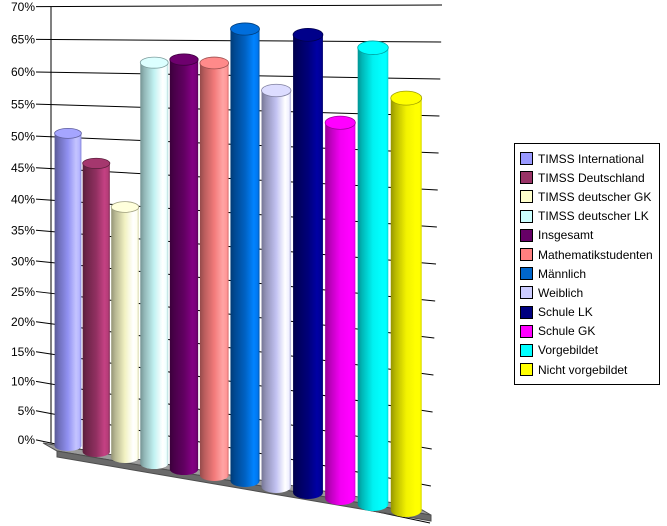 The height and width of the screenshot is (526, 667). Describe the element at coordinates (239, 6) in the screenshot. I see `gridline-70%` at that location.